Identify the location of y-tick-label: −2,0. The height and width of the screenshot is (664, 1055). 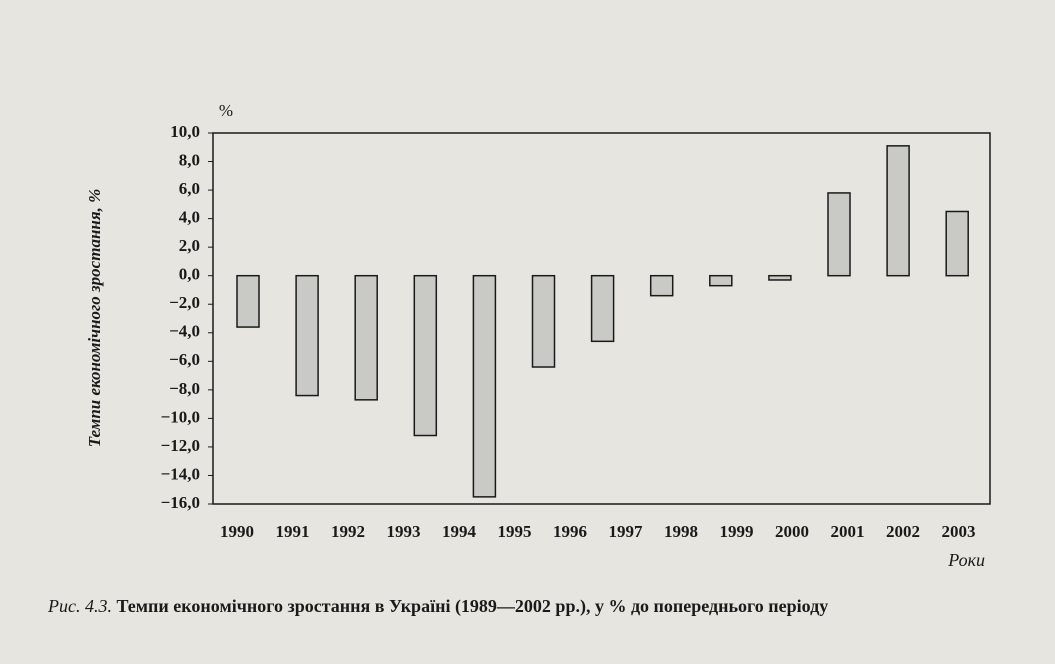
(184, 302).